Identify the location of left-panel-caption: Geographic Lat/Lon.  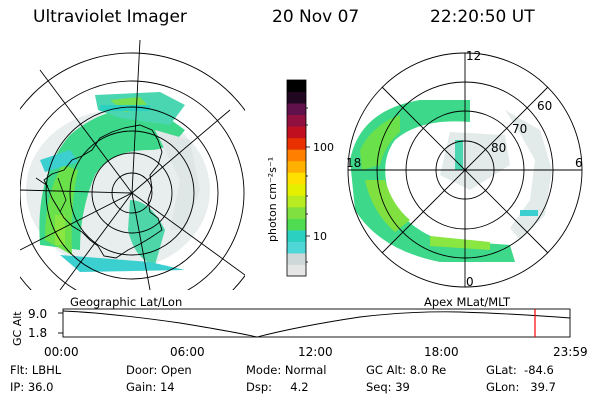
(126, 302).